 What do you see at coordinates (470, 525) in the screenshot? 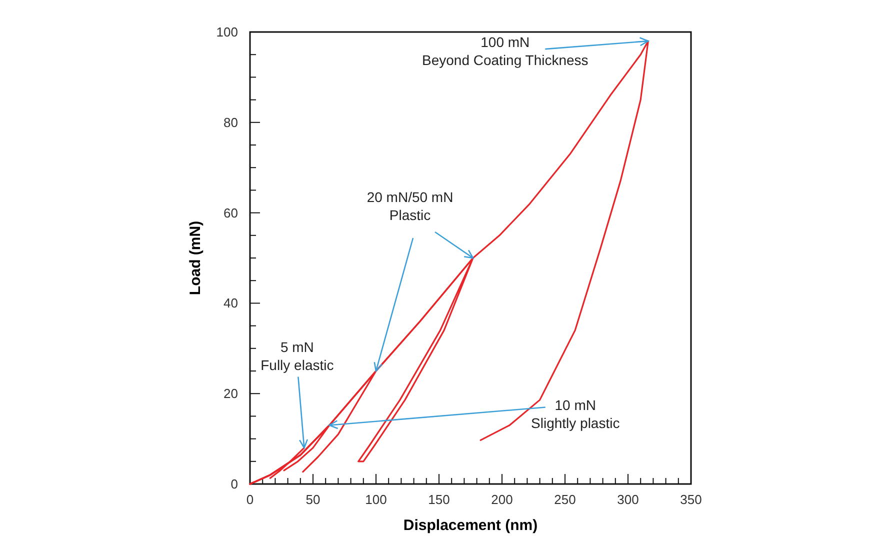
I see `x-axis-title: Displacement (nm)` at bounding box center [470, 525].